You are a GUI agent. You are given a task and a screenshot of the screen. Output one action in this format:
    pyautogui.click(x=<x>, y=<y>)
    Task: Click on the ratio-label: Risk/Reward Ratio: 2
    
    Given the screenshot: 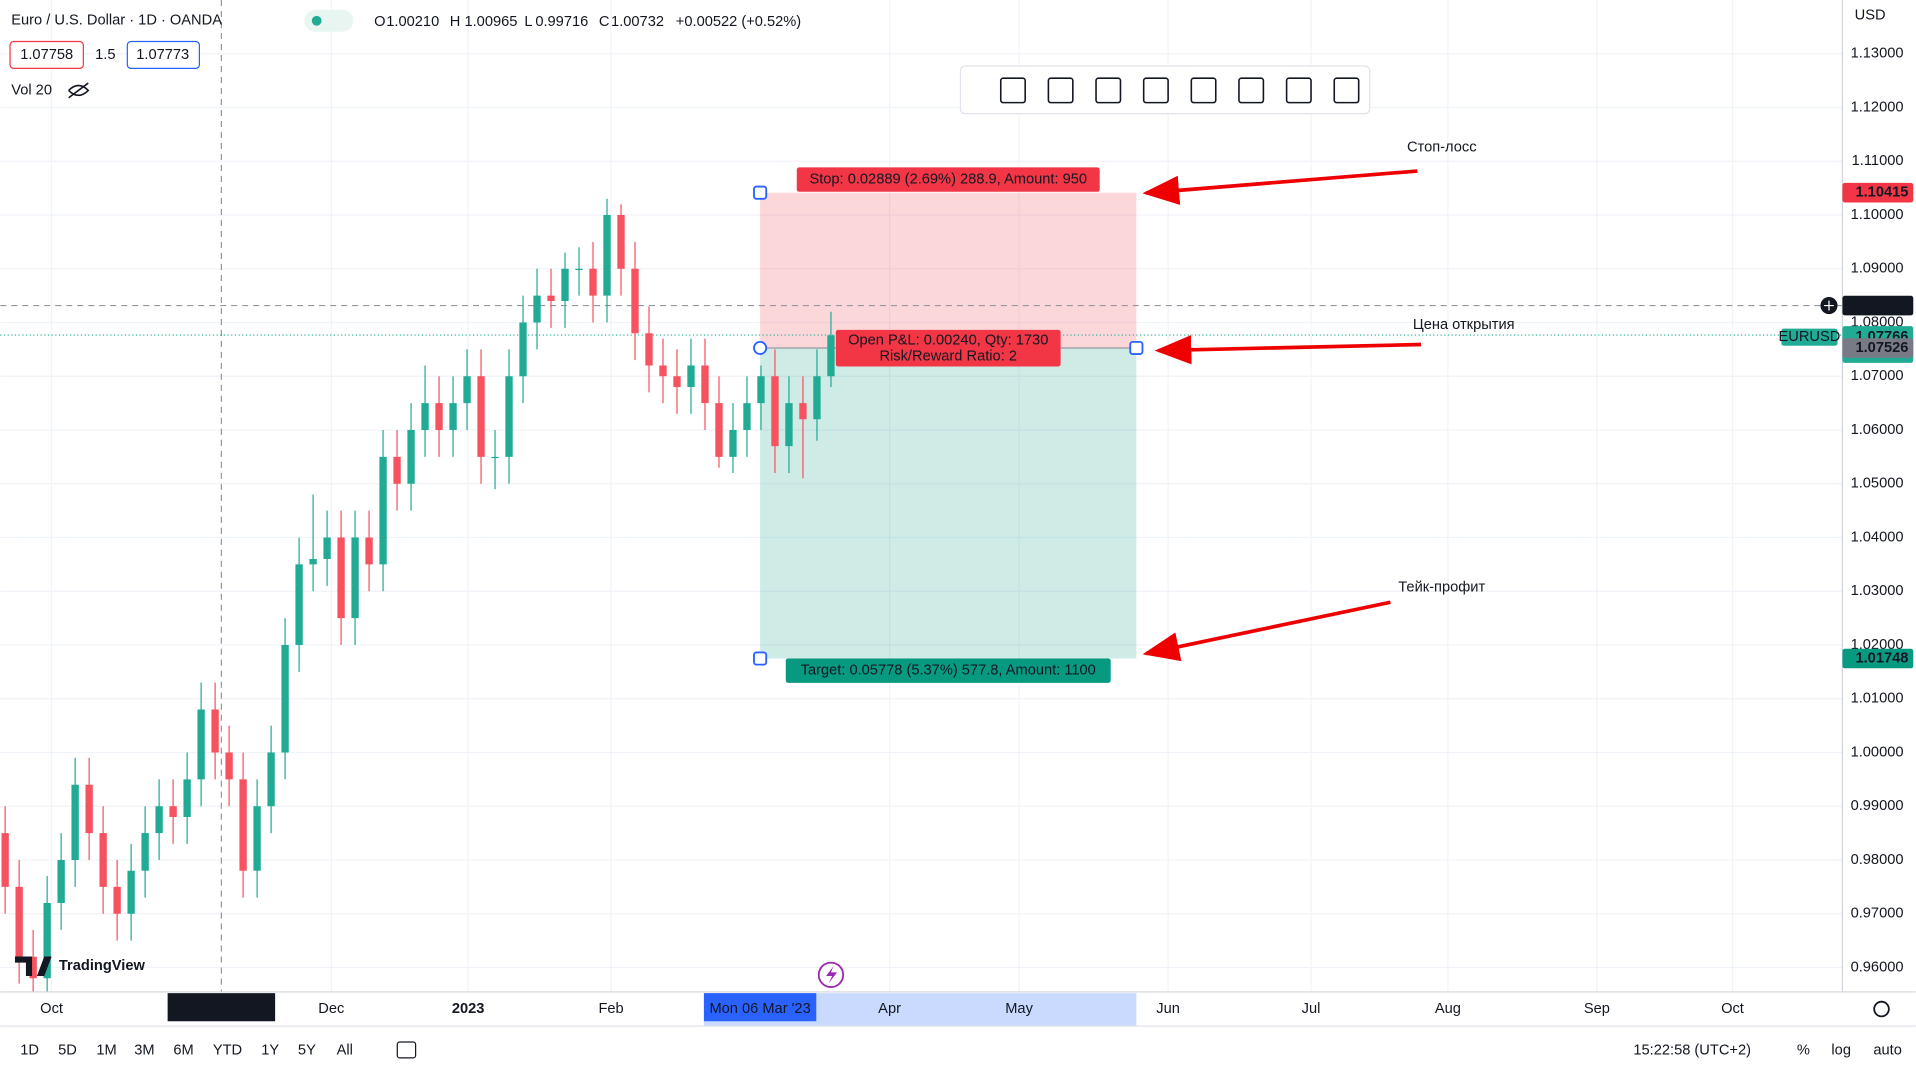 What is the action you would take?
    pyautogui.click(x=948, y=357)
    